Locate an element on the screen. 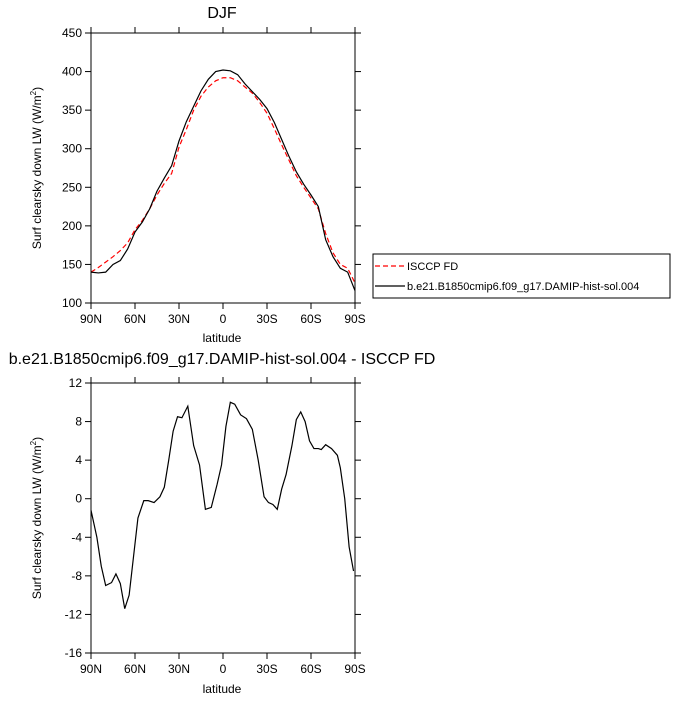 The width and height of the screenshot is (700, 705). bottom-plot-frame is located at coordinates (223, 518).